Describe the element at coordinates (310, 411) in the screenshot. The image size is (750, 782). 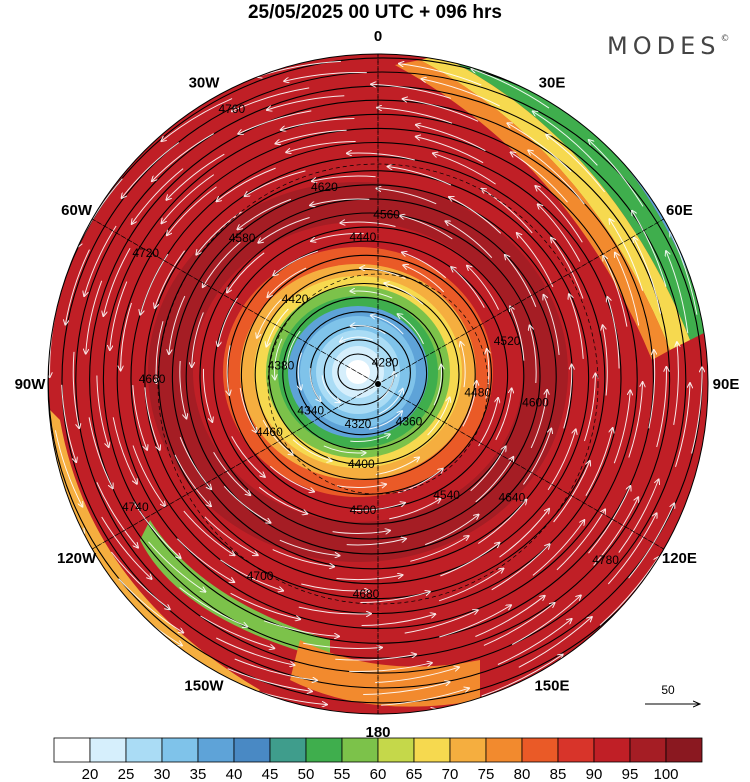
I see `contour-label: 4340` at that location.